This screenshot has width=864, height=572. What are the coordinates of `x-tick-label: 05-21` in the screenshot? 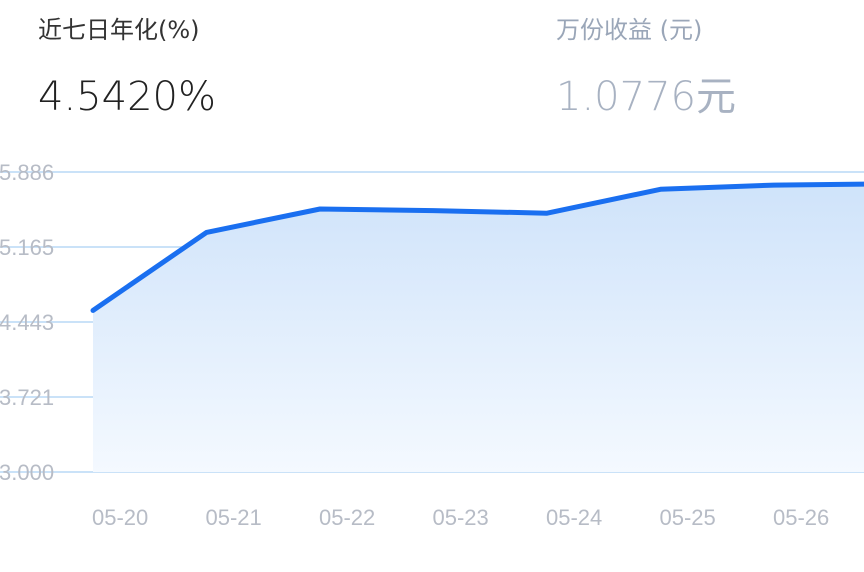 It's located at (234, 517).